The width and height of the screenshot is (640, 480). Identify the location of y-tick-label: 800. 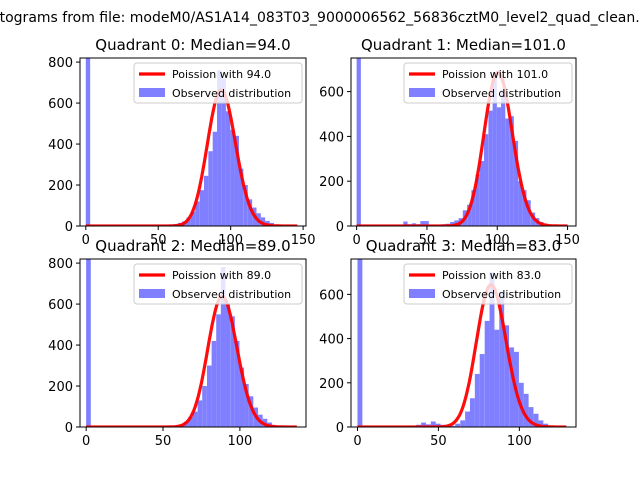
(60, 264).